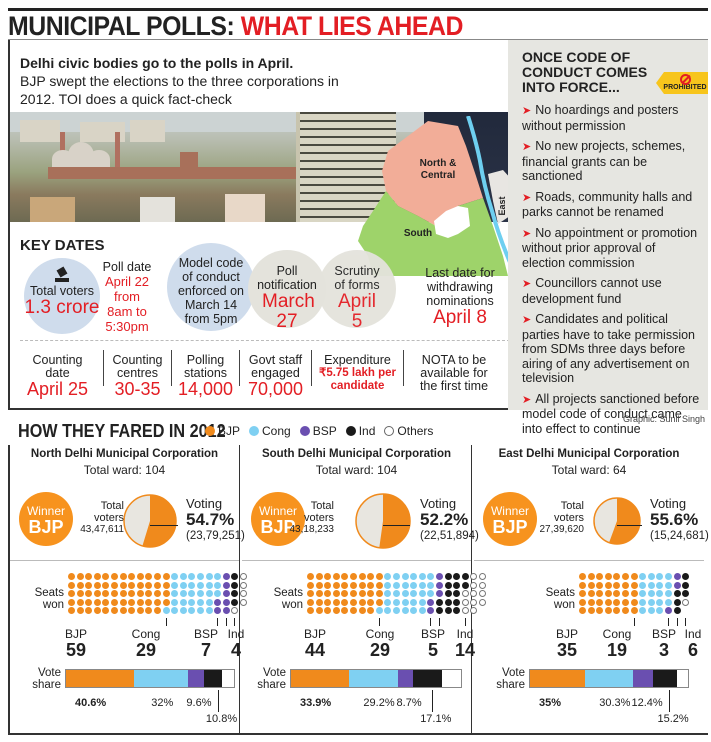 The height and width of the screenshot is (742, 711). Describe the element at coordinates (204, 503) in the screenshot. I see `voting-label: Voting` at that location.